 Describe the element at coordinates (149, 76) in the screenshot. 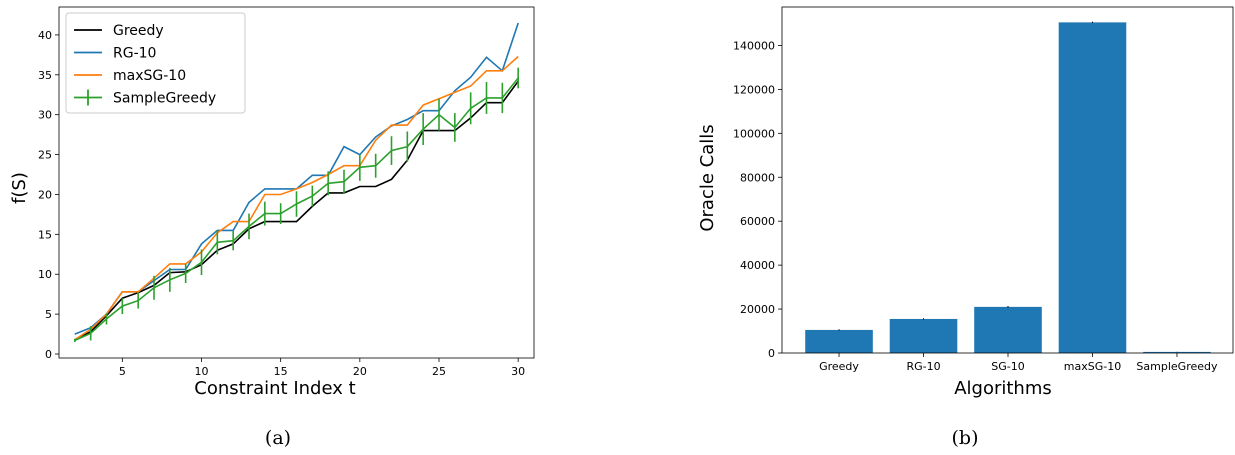

I see `legend-label-maxsg-10: maxSG-10` at that location.